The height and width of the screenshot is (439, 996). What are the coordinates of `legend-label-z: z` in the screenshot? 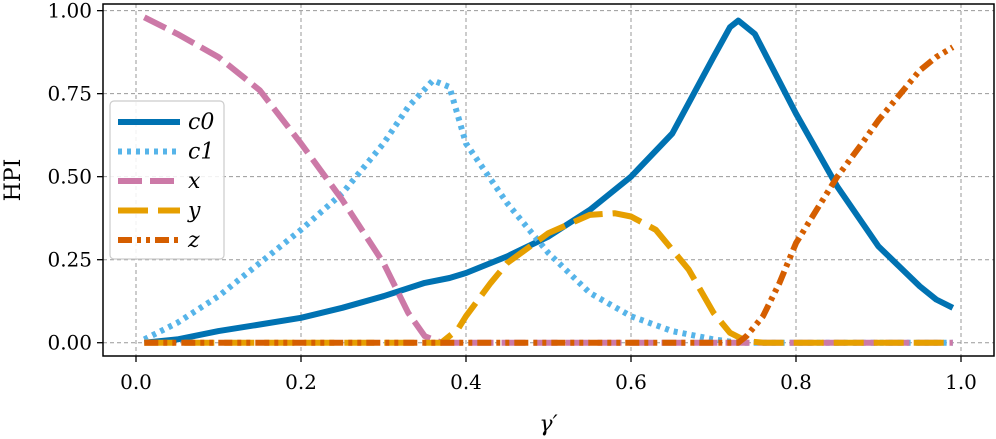 It's located at (193, 240).